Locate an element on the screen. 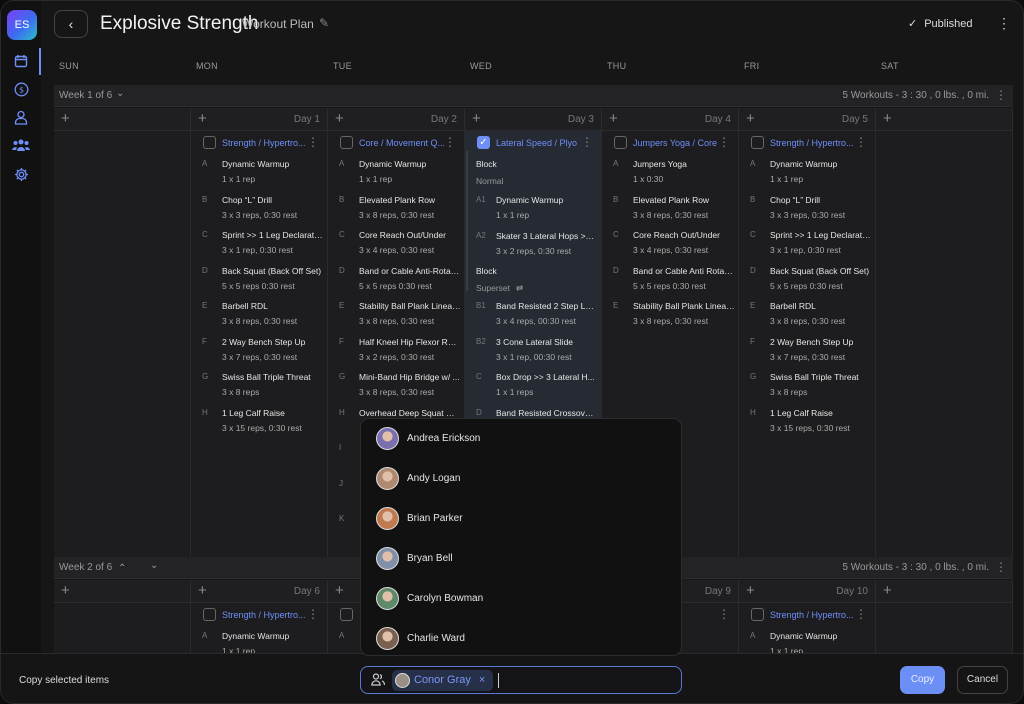  more-options-icon: ⋮ is located at coordinates (1004, 23).